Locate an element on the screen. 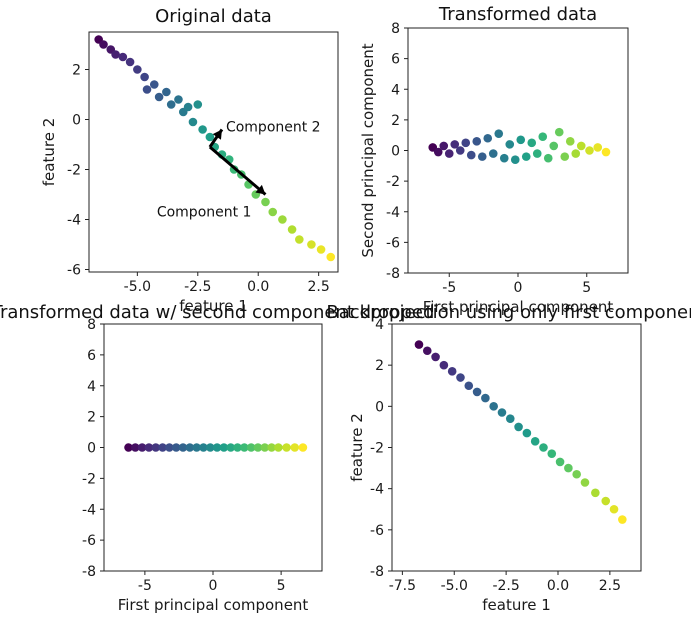  y-tick-label: 6 is located at coordinates (395, 60).